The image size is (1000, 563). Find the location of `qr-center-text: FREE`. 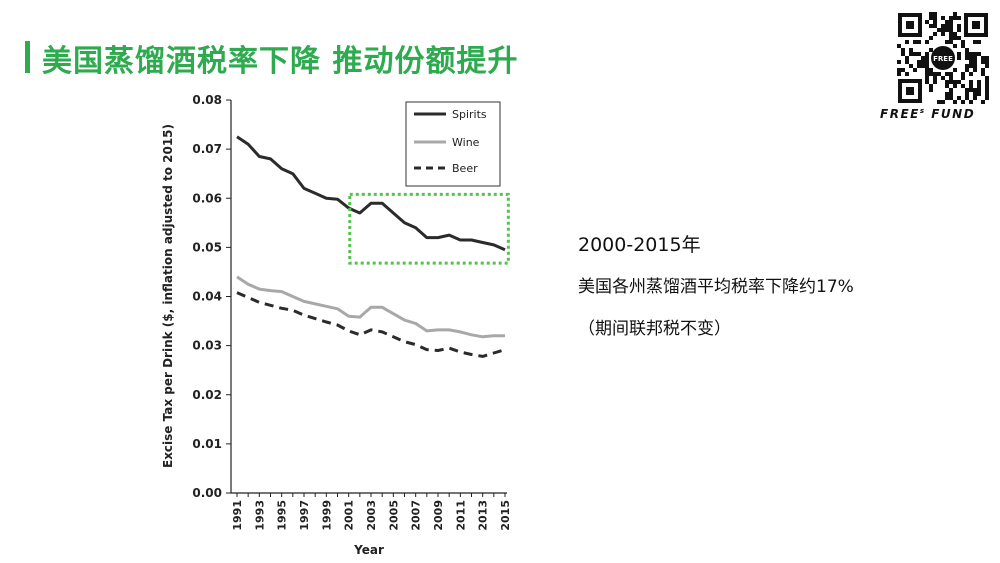

qr-center-text: FREE is located at coordinates (943, 59).